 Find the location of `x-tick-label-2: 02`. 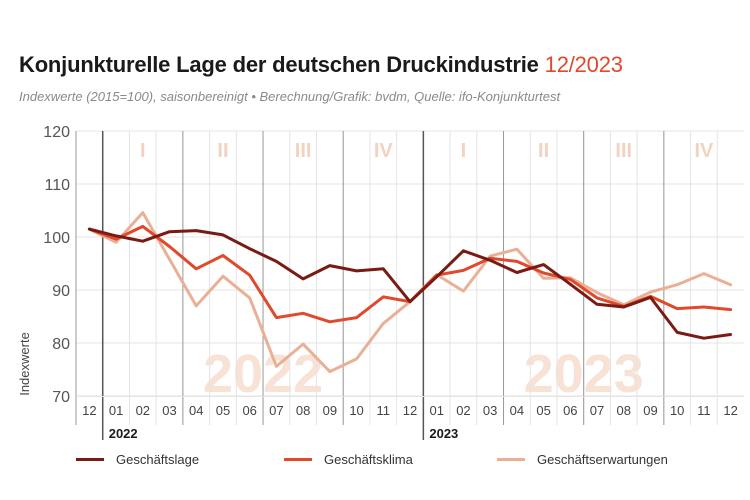

x-tick-label-2: 02 is located at coordinates (143, 410).